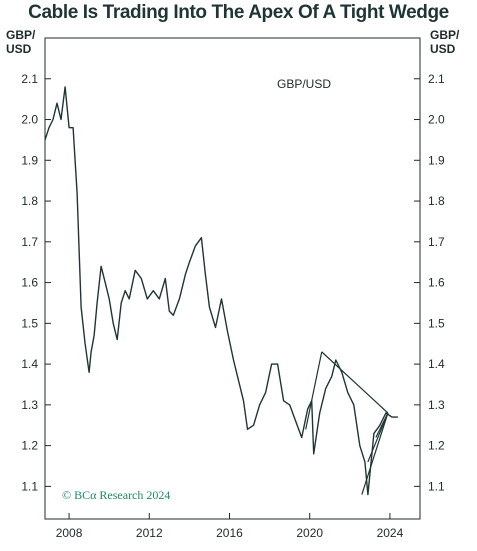  Describe the element at coordinates (445, 42) in the screenshot. I see `y-axis-unit-right: GBP/ USD` at that location.